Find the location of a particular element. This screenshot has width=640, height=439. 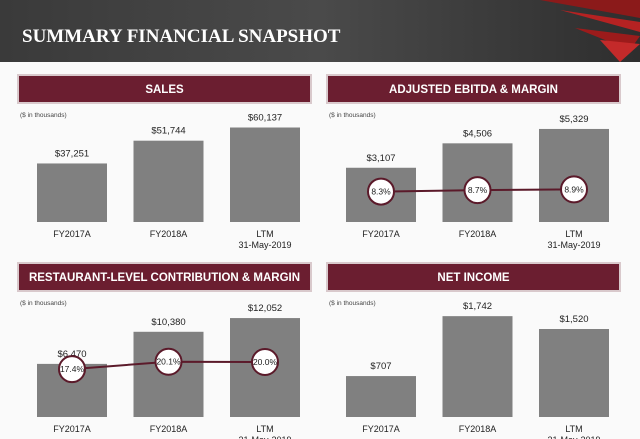

value-label: $1,520 is located at coordinates (573, 319).